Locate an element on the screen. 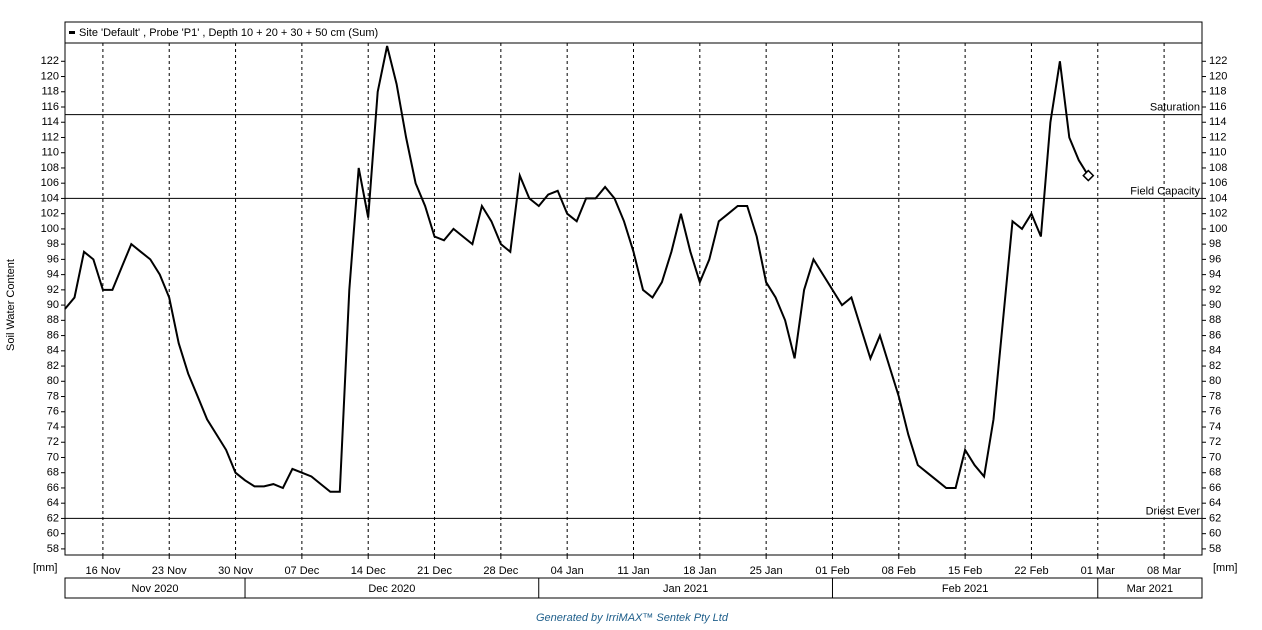 This screenshot has width=1262, height=630. y-tick-label: 66 is located at coordinates (53, 488).